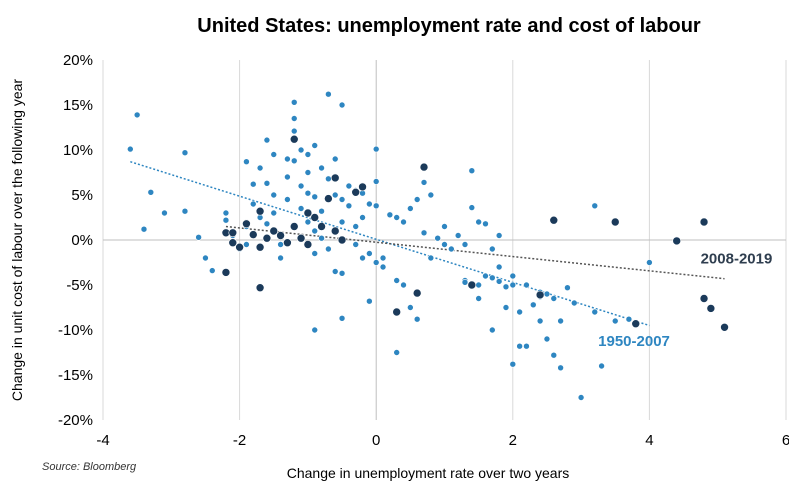 This screenshot has width=789, height=484. Describe the element at coordinates (102, 440) in the screenshot. I see `x-tick-label: -4` at that location.